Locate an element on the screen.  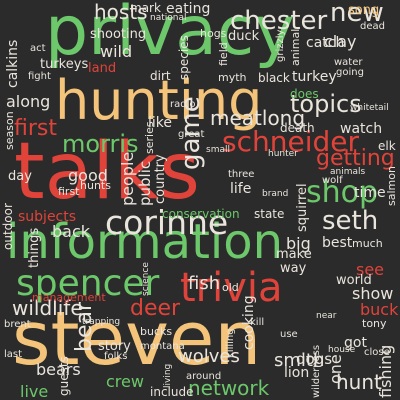
word-song: song is located at coordinates (364, 10).